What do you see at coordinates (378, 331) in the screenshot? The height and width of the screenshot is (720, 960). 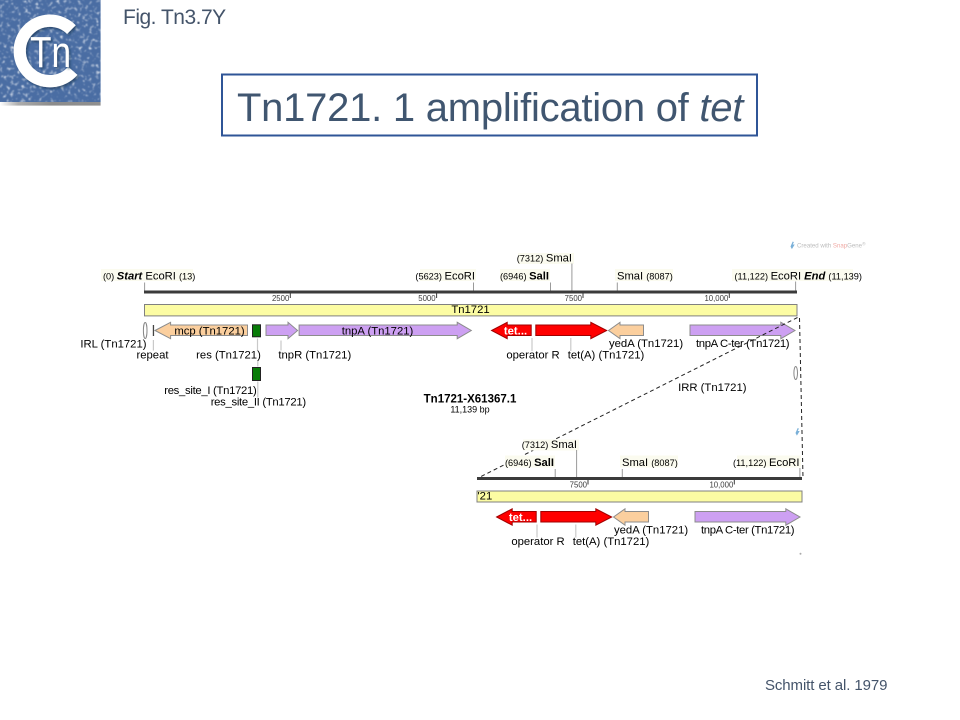 I see `svg-text: tnpA (Tn1721)` at bounding box center [378, 331].